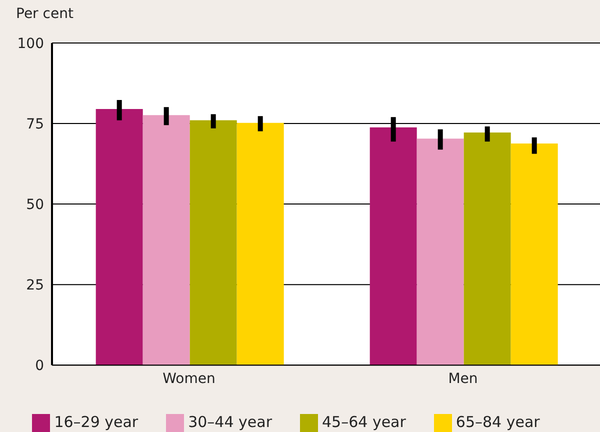 Image resolution: width=600 pixels, height=432 pixels. Describe the element at coordinates (30, 44) in the screenshot. I see `y-tick-label: 100` at that location.